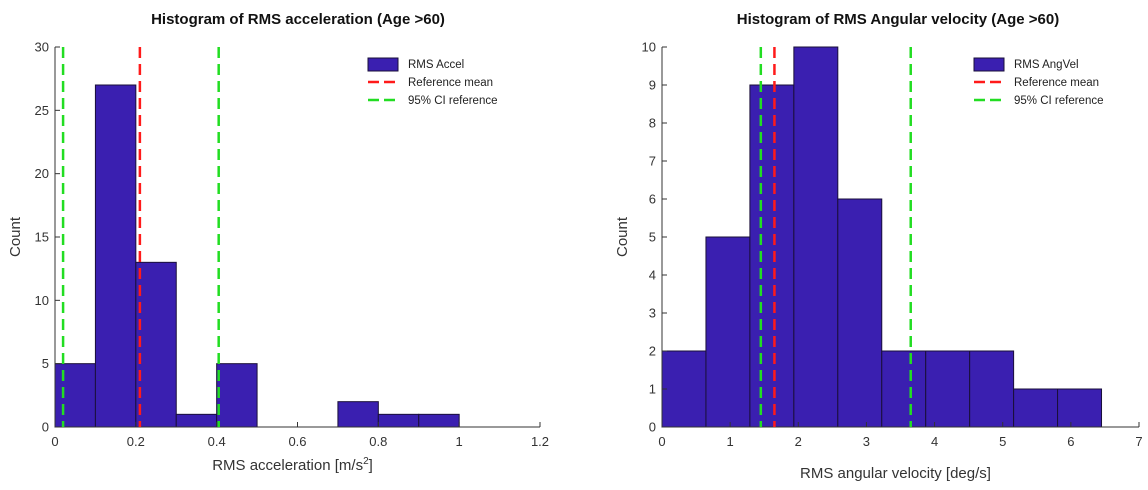 The height and width of the screenshot is (490, 1148). What do you see at coordinates (652, 427) in the screenshot?
I see `chart2-y-tick-label: 0` at bounding box center [652, 427].